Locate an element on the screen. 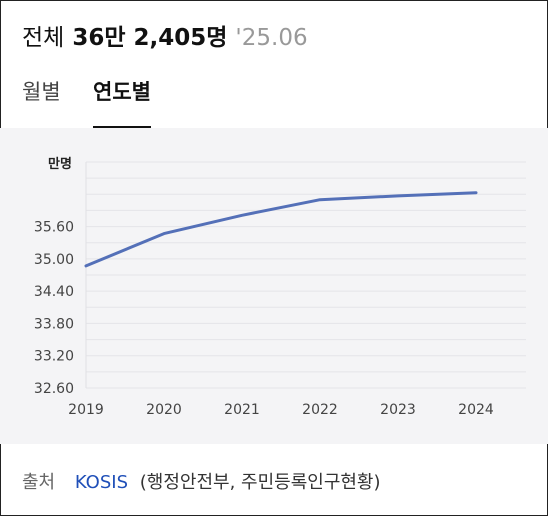  y-tick-label: 35.60 is located at coordinates (54, 228).